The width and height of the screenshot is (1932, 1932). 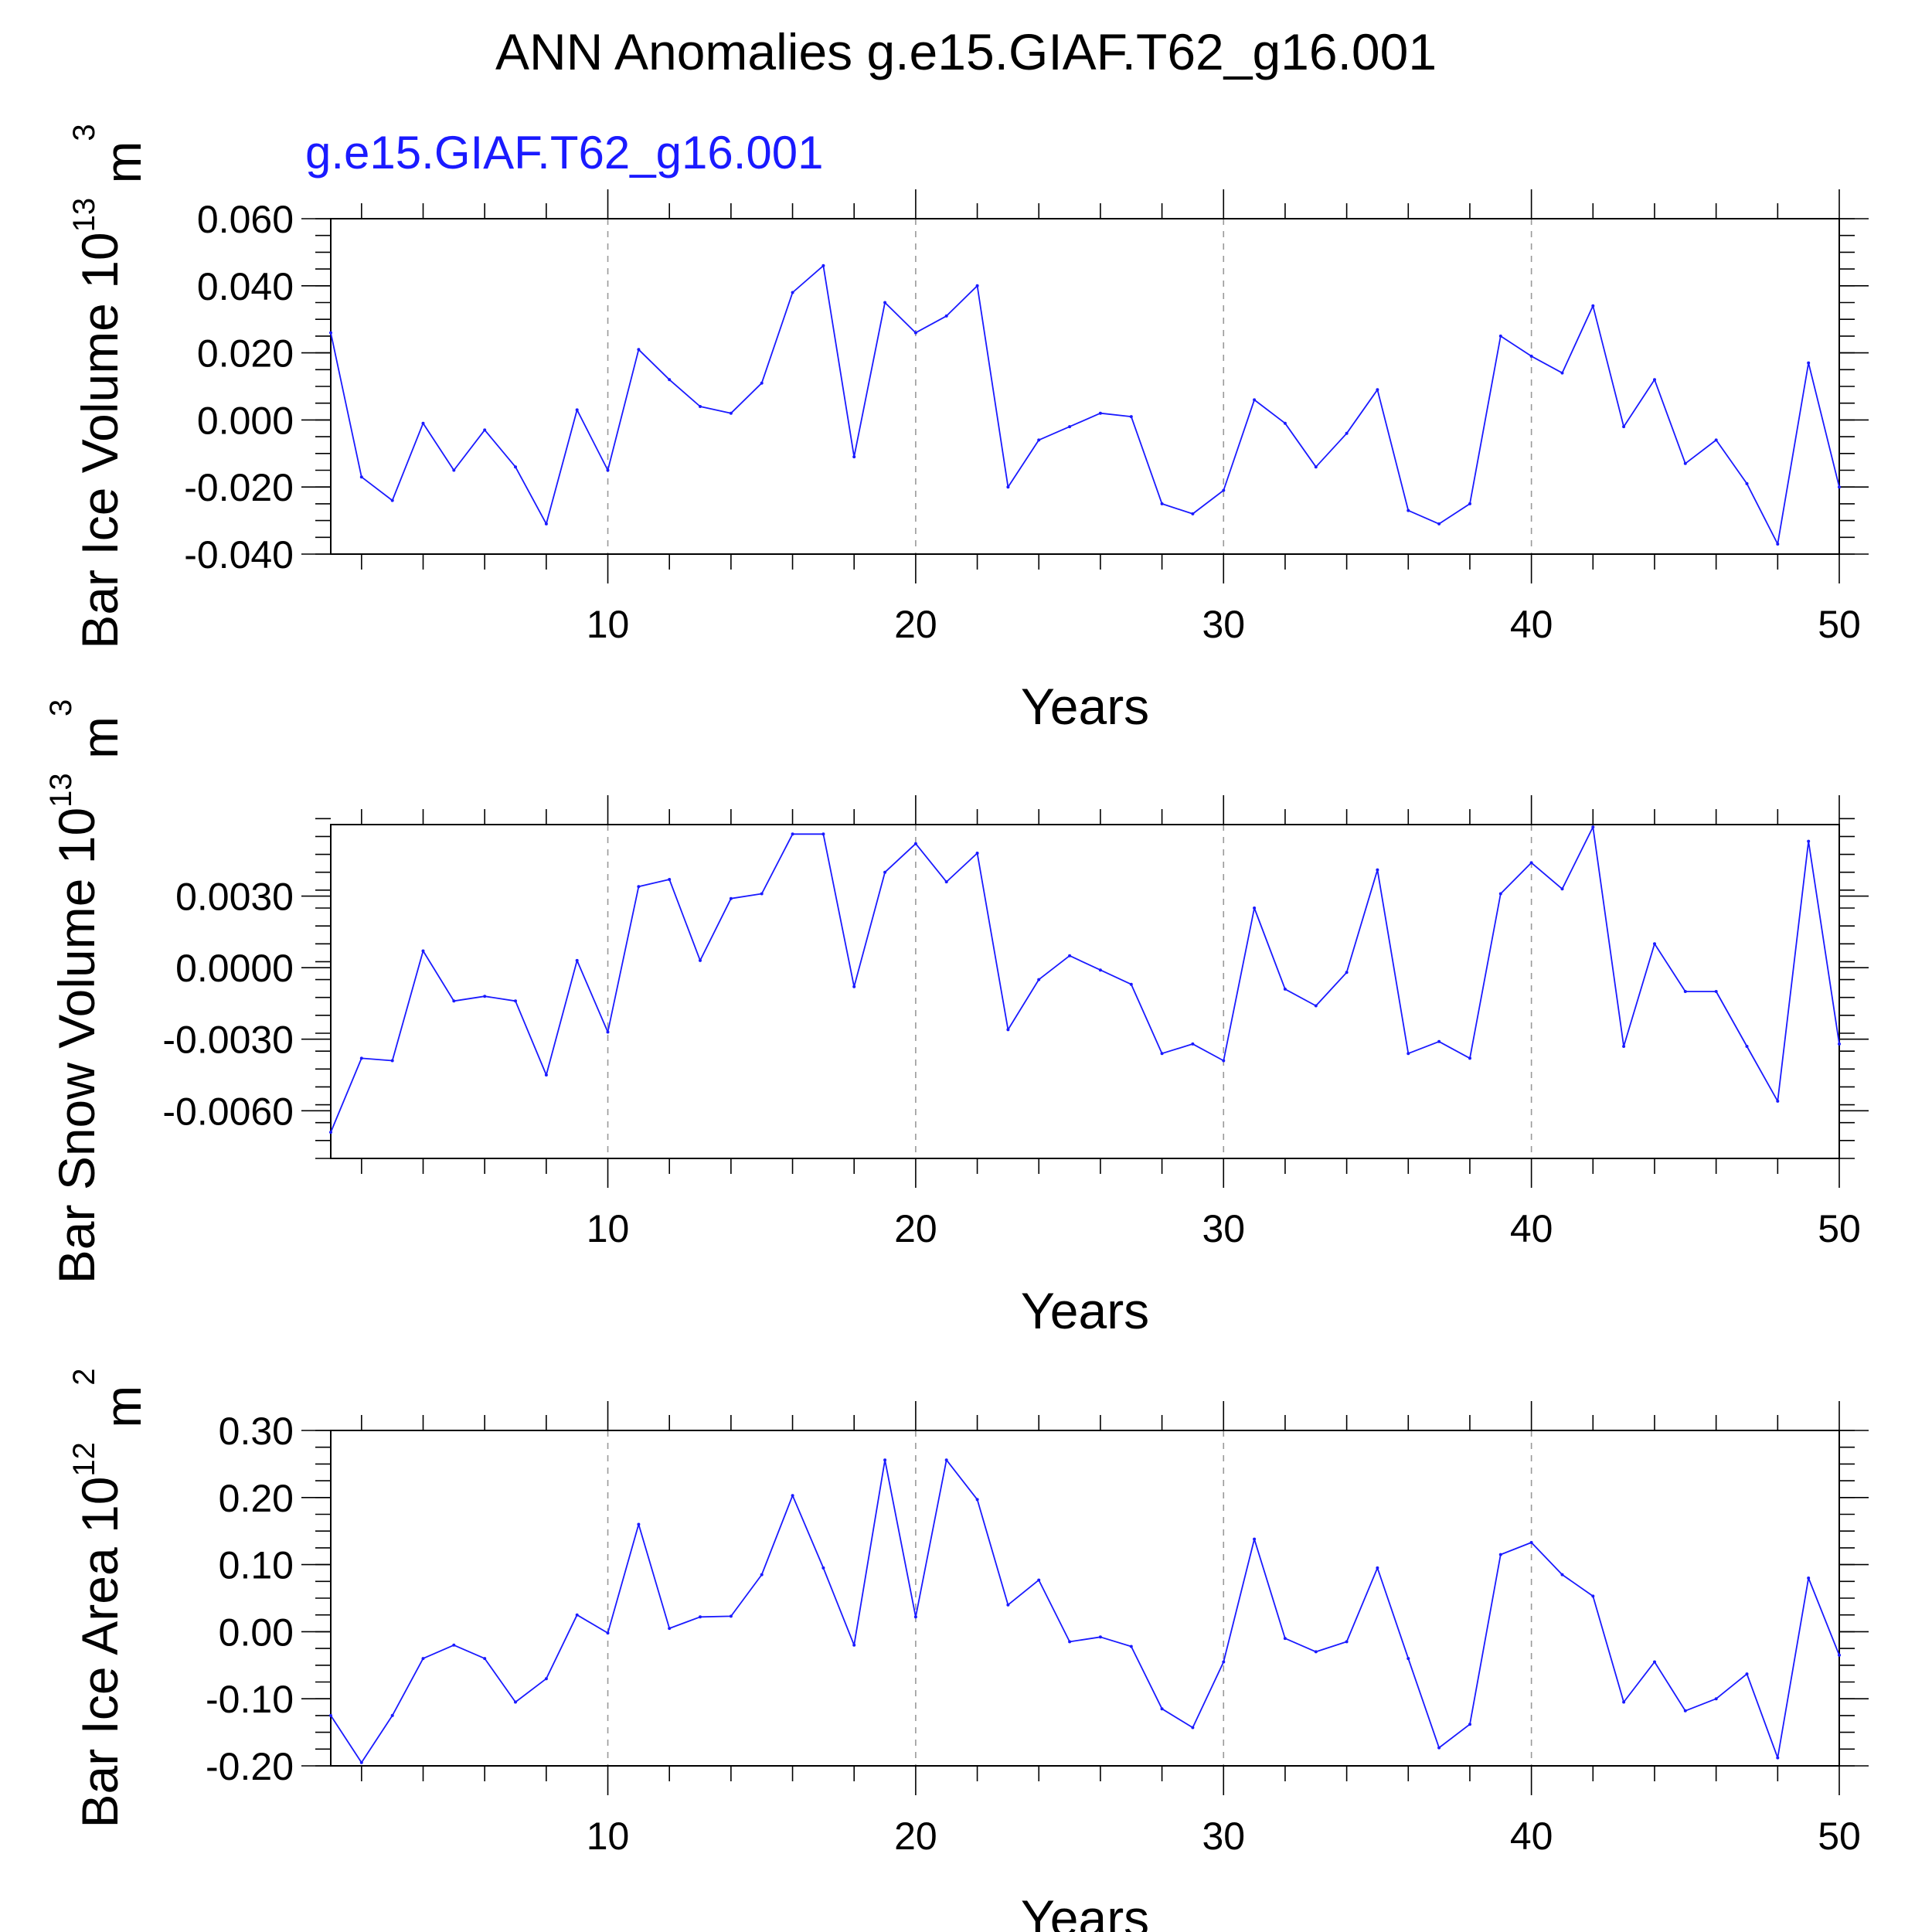 I want to click on y-tick-label: 0.10, so click(x=257, y=1566).